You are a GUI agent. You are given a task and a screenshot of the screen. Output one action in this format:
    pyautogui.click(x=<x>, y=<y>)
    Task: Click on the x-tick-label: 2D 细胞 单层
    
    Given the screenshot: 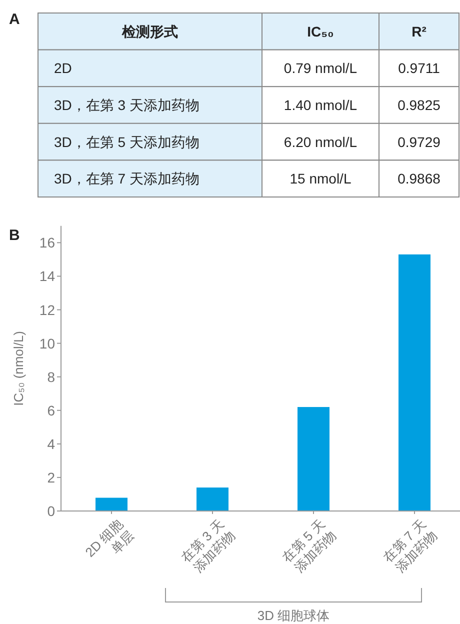 What is the action you would take?
    pyautogui.click(x=109, y=538)
    